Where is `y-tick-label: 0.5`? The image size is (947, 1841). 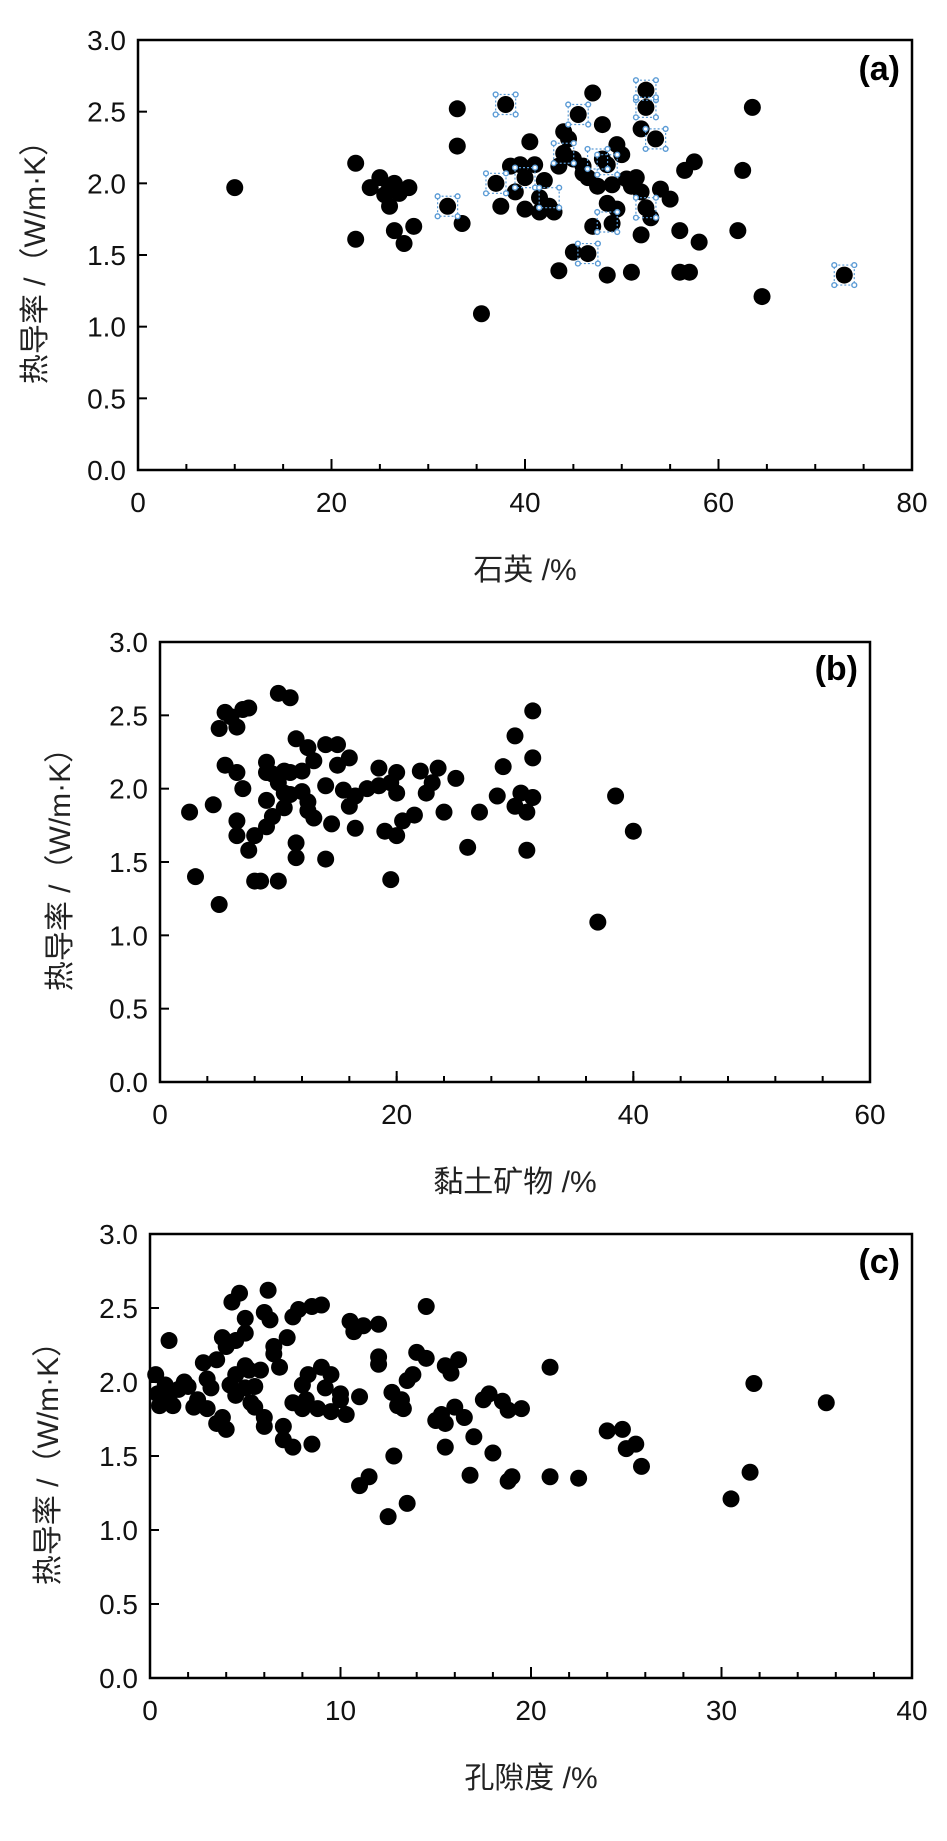 y-tick-label: 0.5 is located at coordinates (106, 398).